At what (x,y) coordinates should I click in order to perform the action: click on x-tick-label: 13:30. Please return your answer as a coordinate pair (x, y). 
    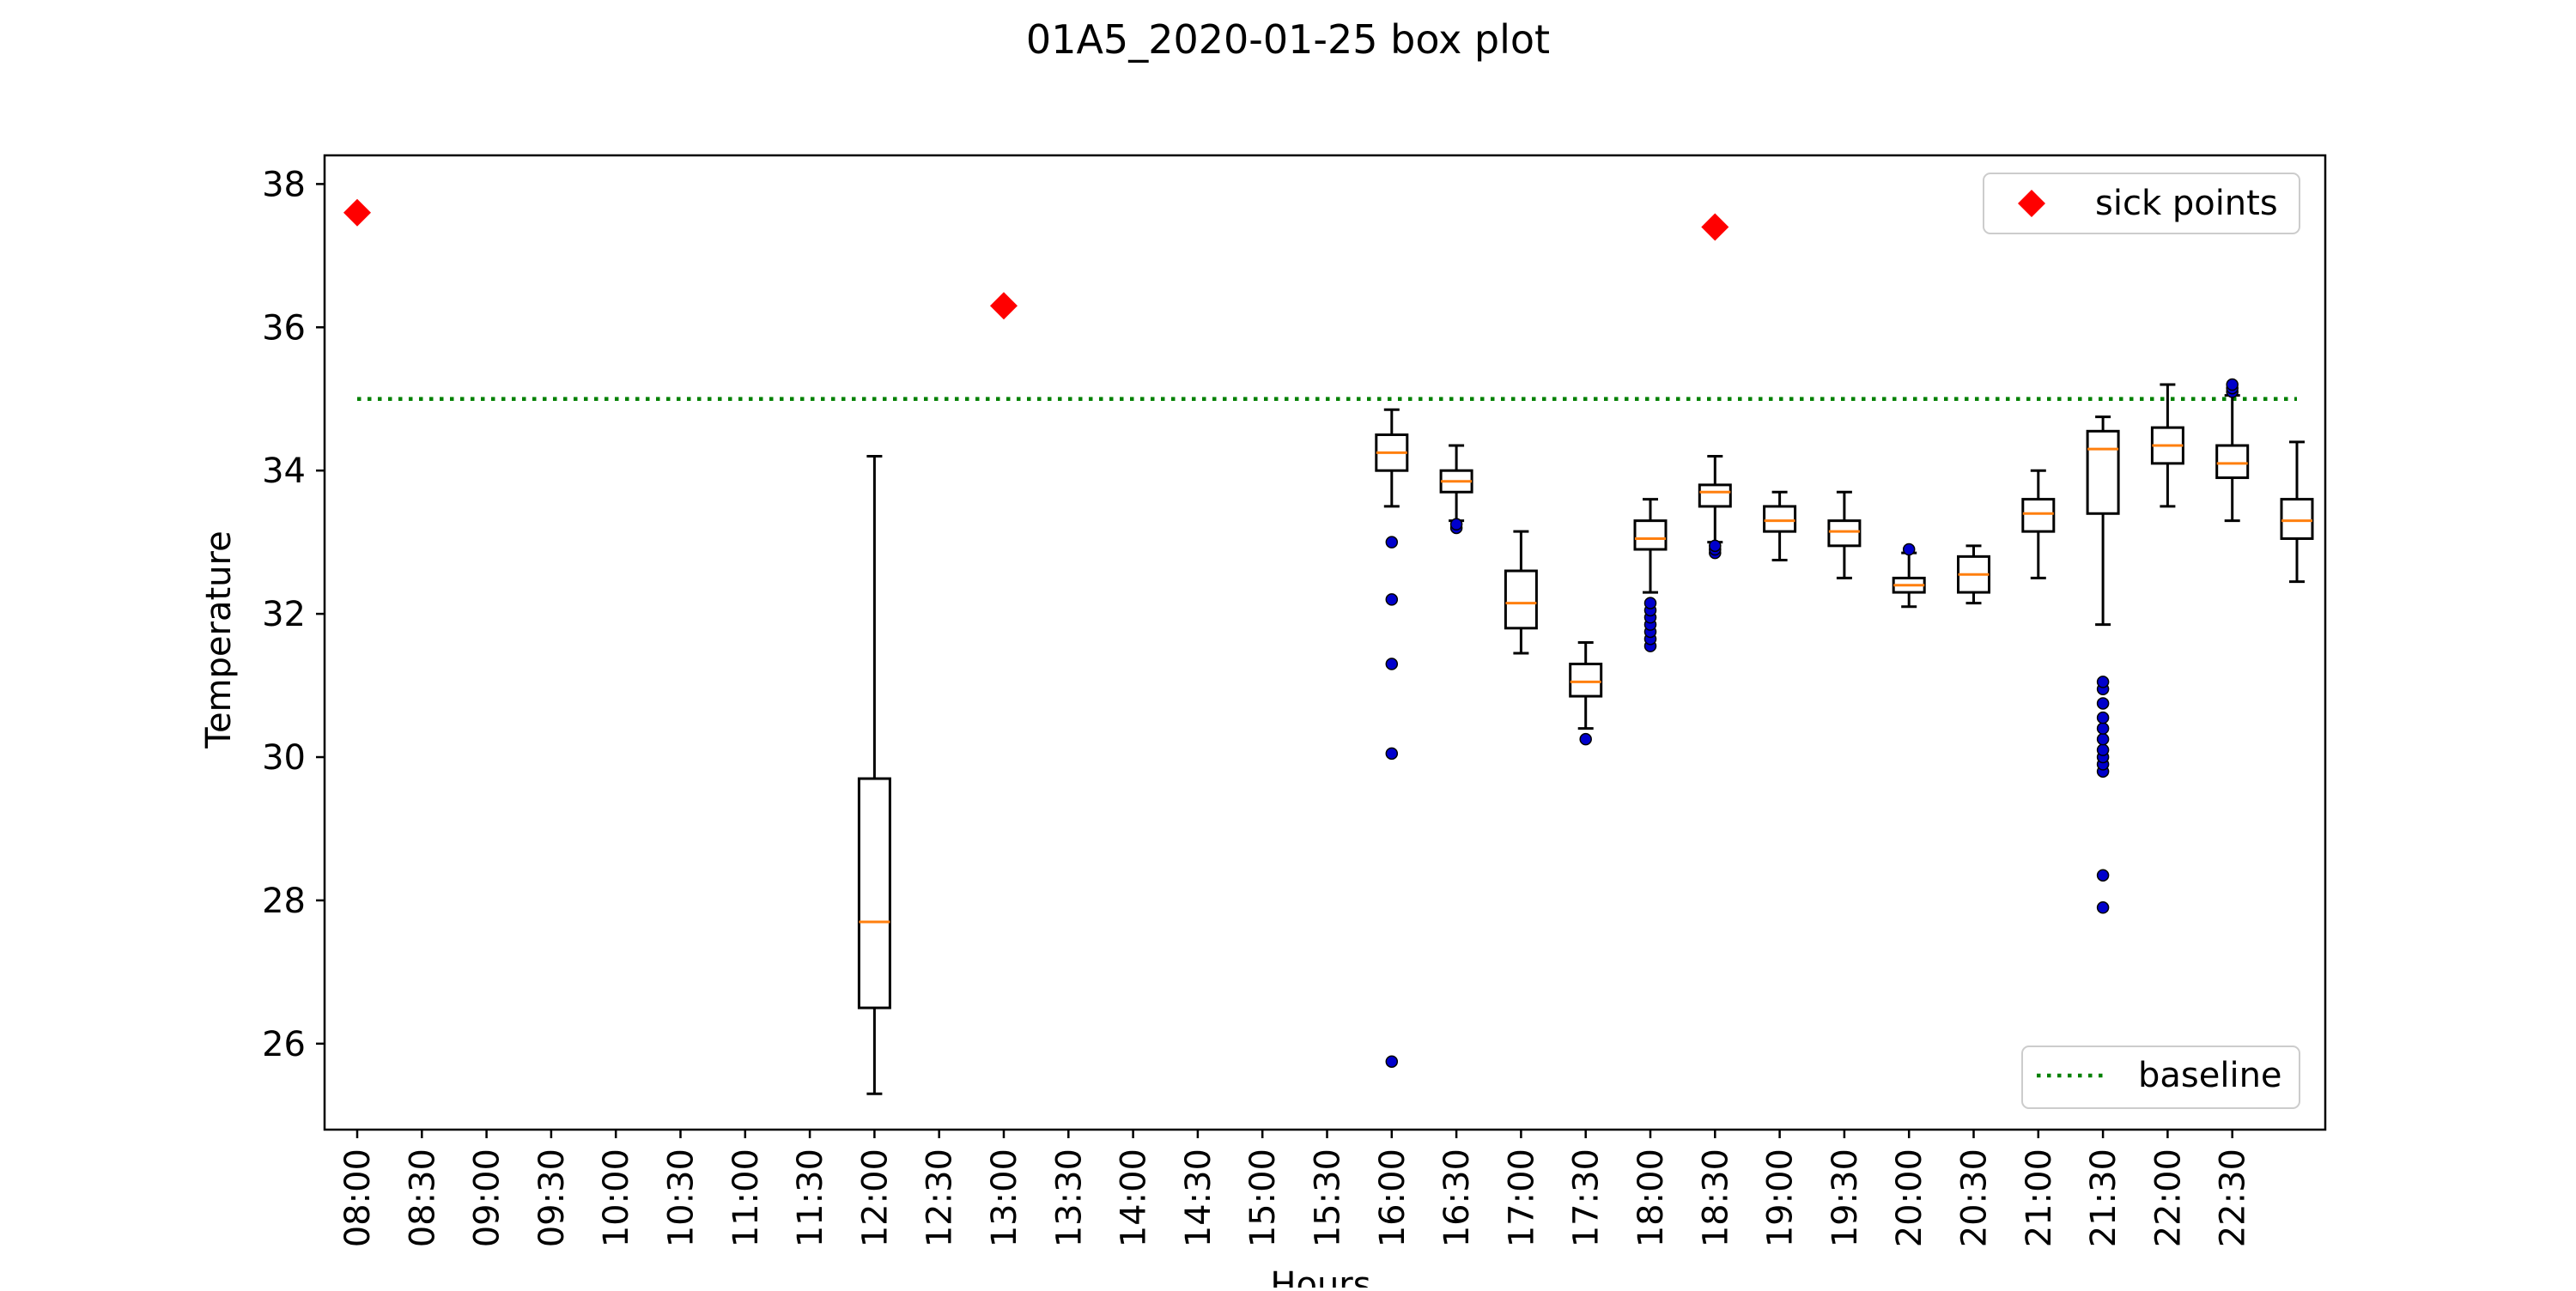
    Looking at the image, I should click on (1069, 1198).